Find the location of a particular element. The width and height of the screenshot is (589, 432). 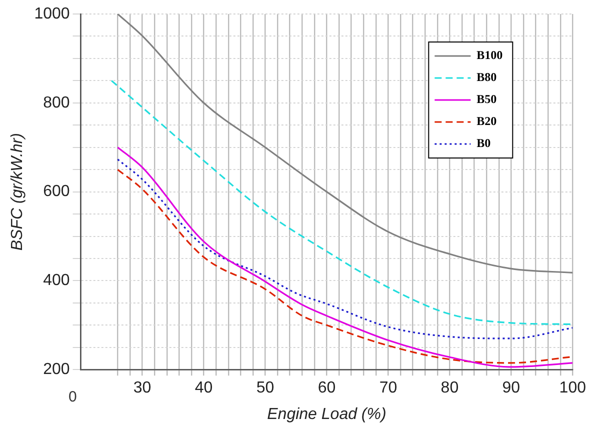

x-tick-label: 100 is located at coordinates (572, 388).